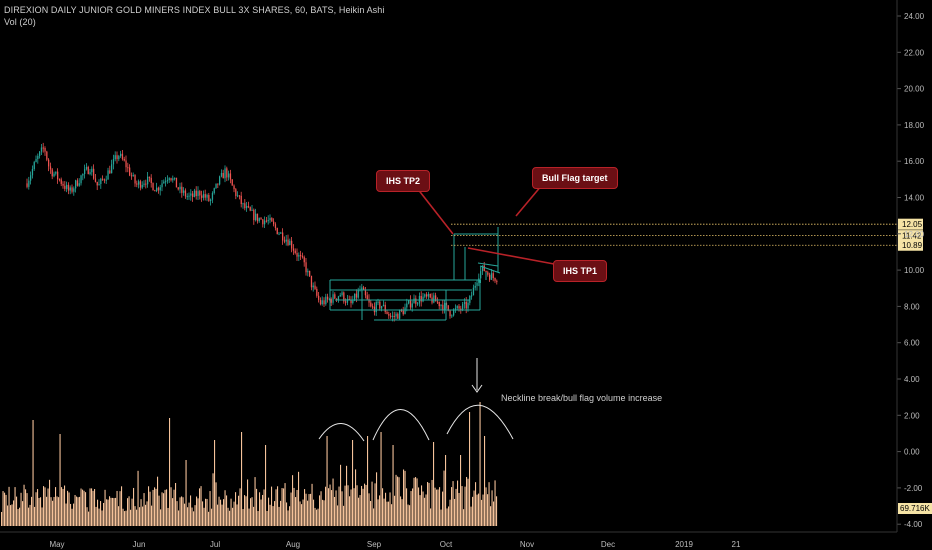 This screenshot has height=550, width=932. I want to click on volume-indicator-label: Vol (20), so click(20, 22).